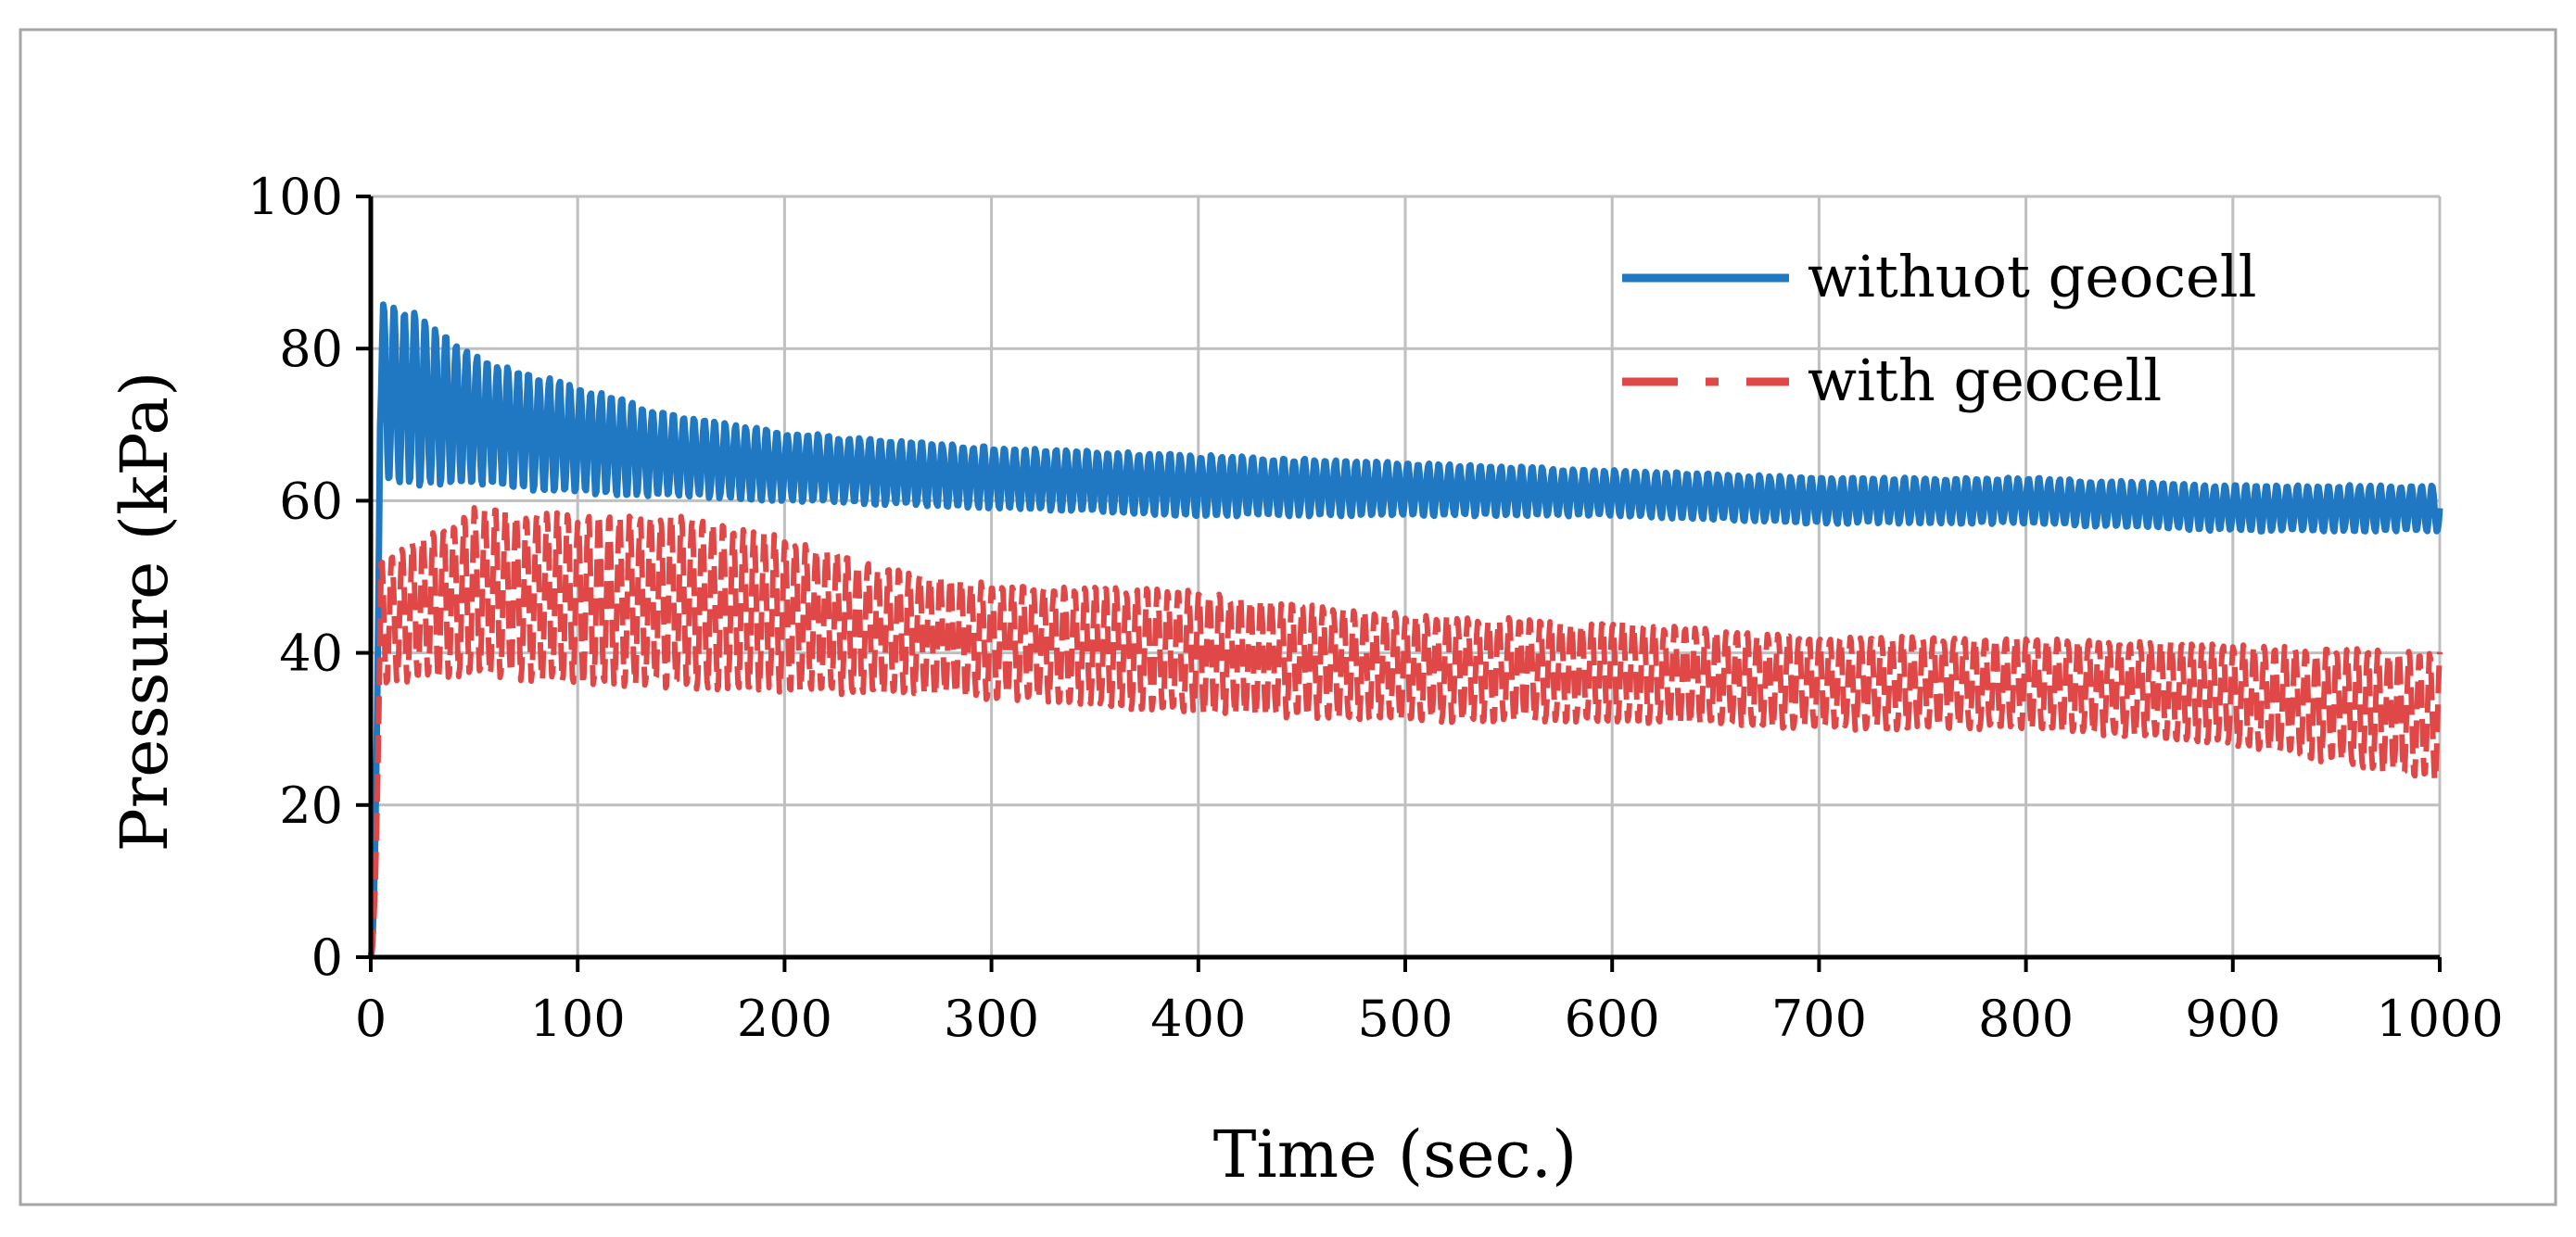 Image resolution: width=2576 pixels, height=1237 pixels. I want to click on x-tick-label: 900, so click(2232, 1019).